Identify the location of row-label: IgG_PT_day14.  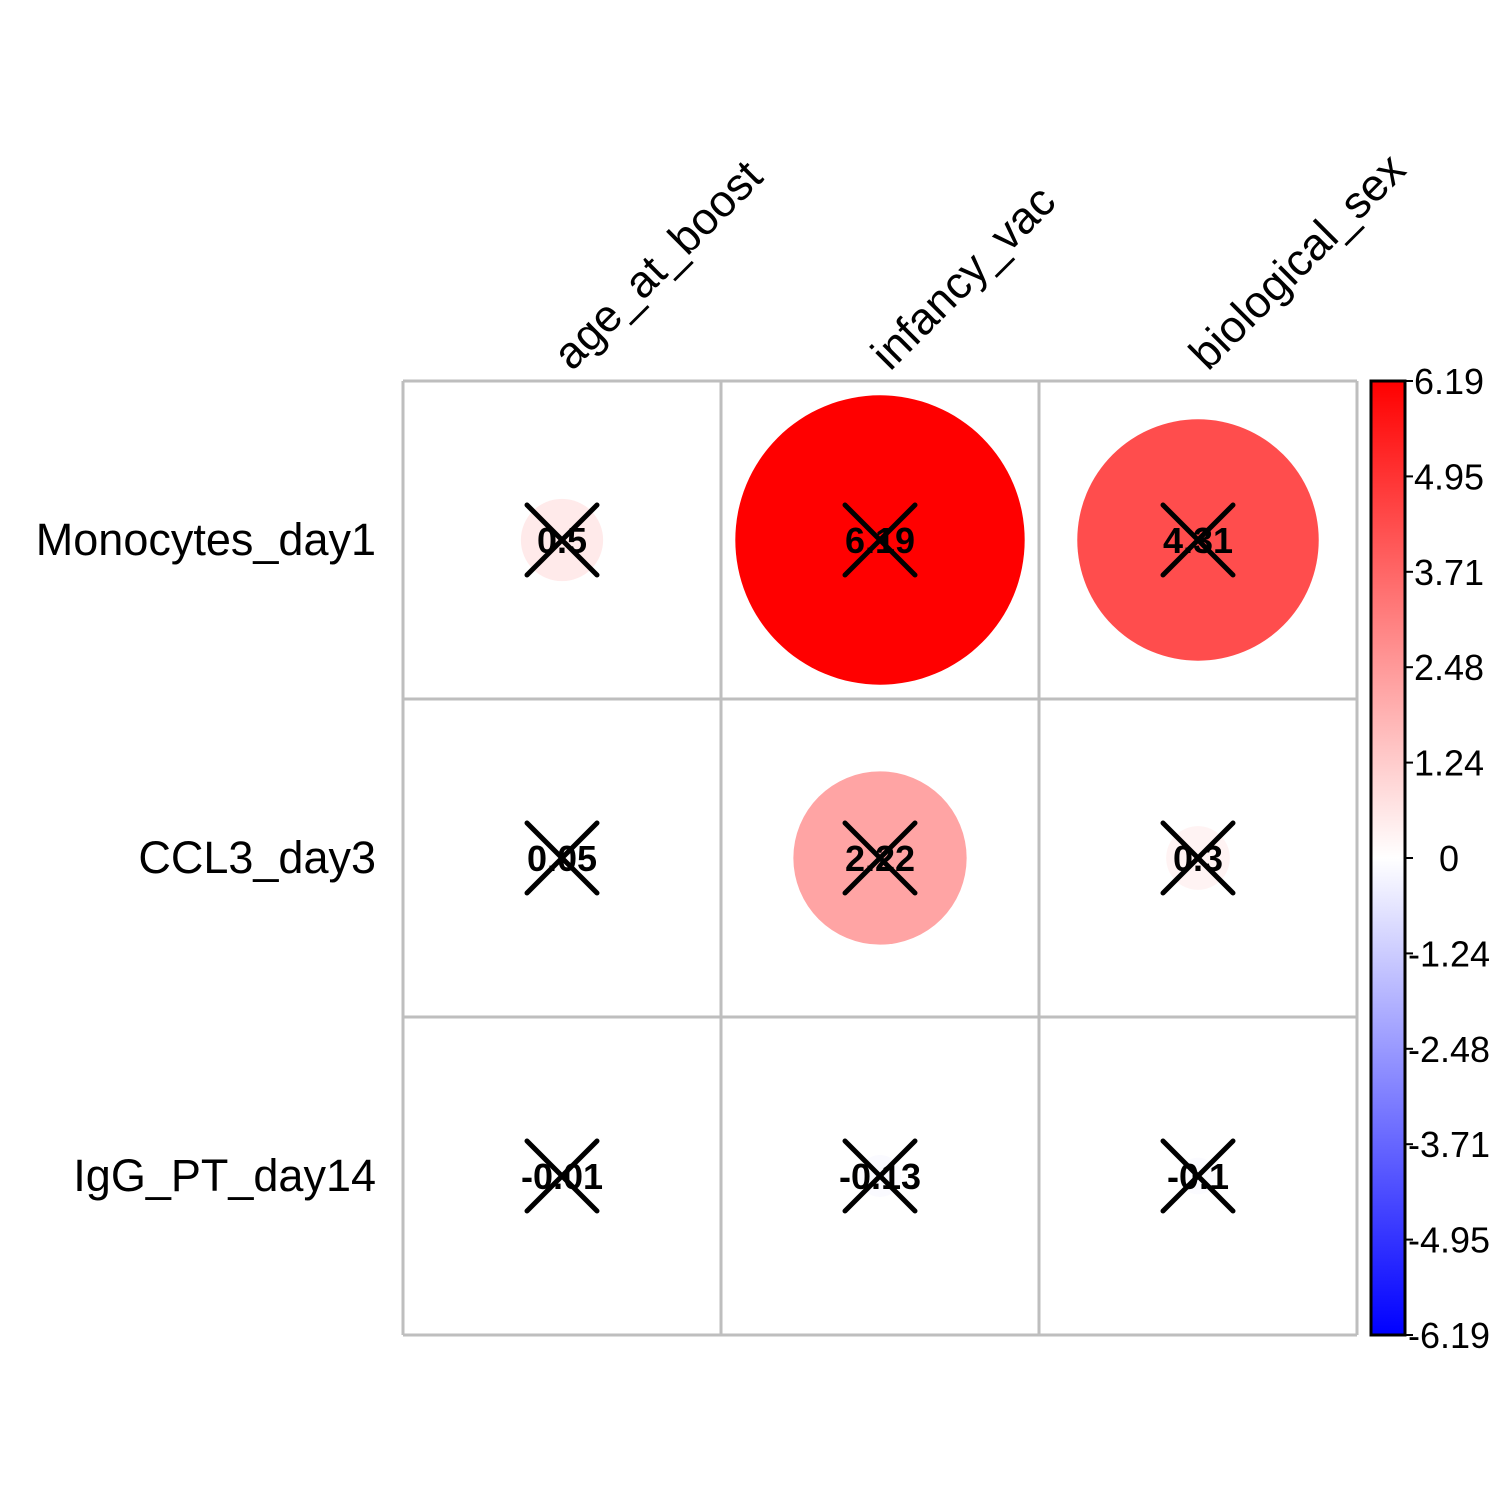
(224, 1175).